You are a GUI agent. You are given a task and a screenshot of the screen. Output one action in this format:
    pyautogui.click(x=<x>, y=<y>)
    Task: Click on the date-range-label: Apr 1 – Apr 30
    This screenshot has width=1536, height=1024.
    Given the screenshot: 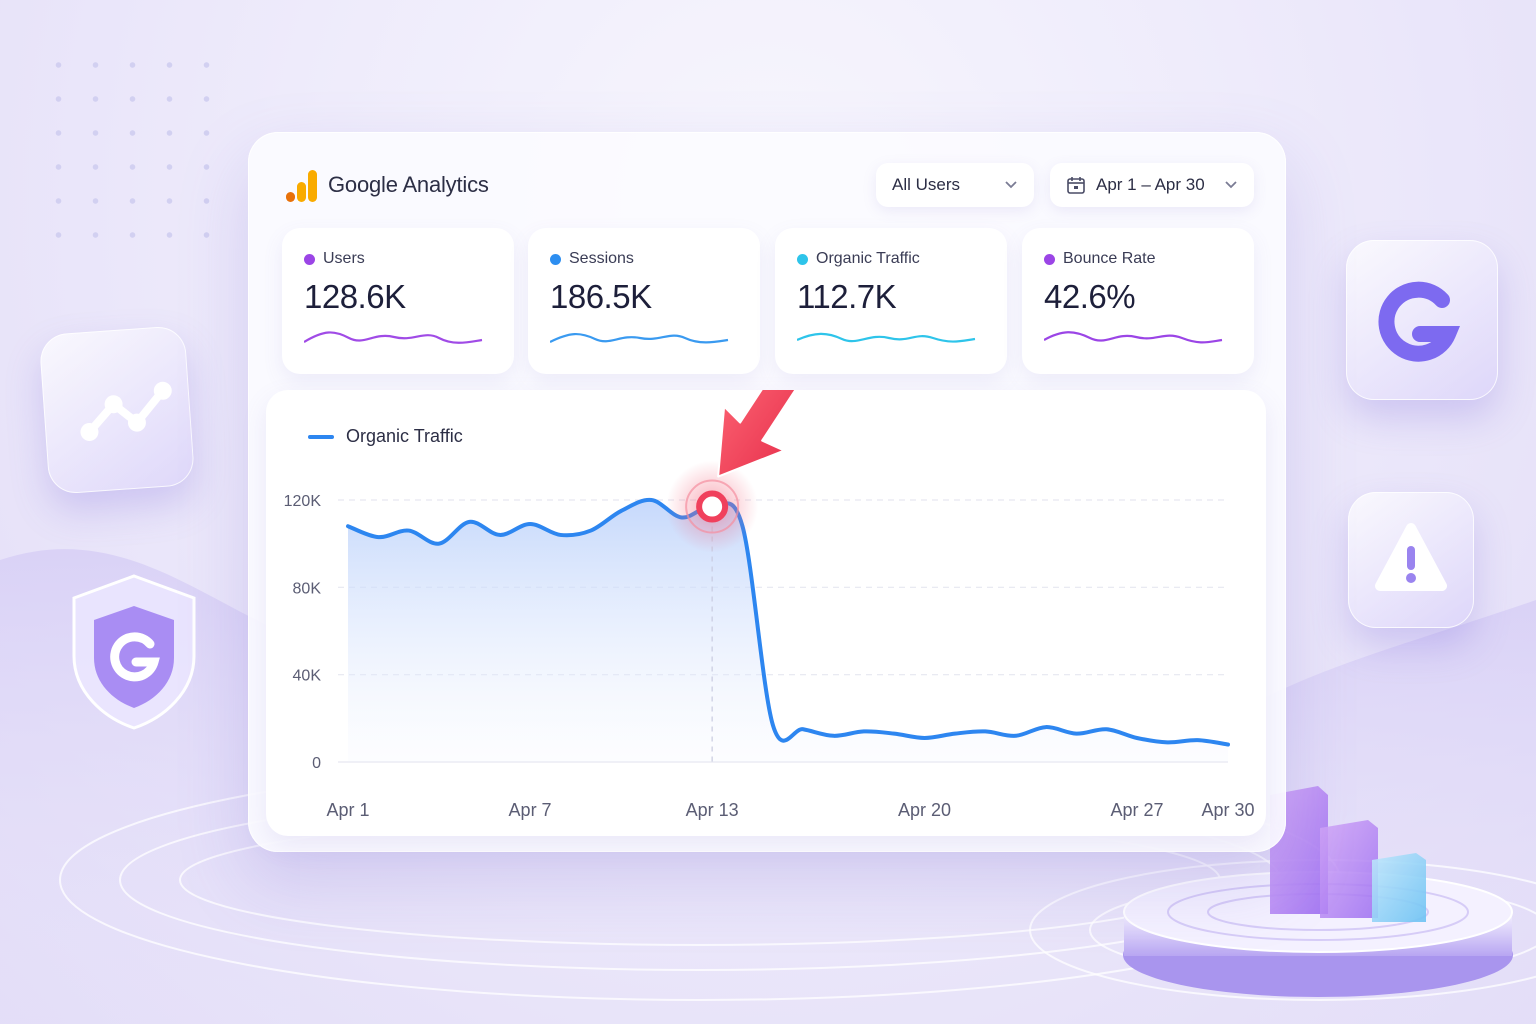 What is the action you would take?
    pyautogui.click(x=1150, y=184)
    